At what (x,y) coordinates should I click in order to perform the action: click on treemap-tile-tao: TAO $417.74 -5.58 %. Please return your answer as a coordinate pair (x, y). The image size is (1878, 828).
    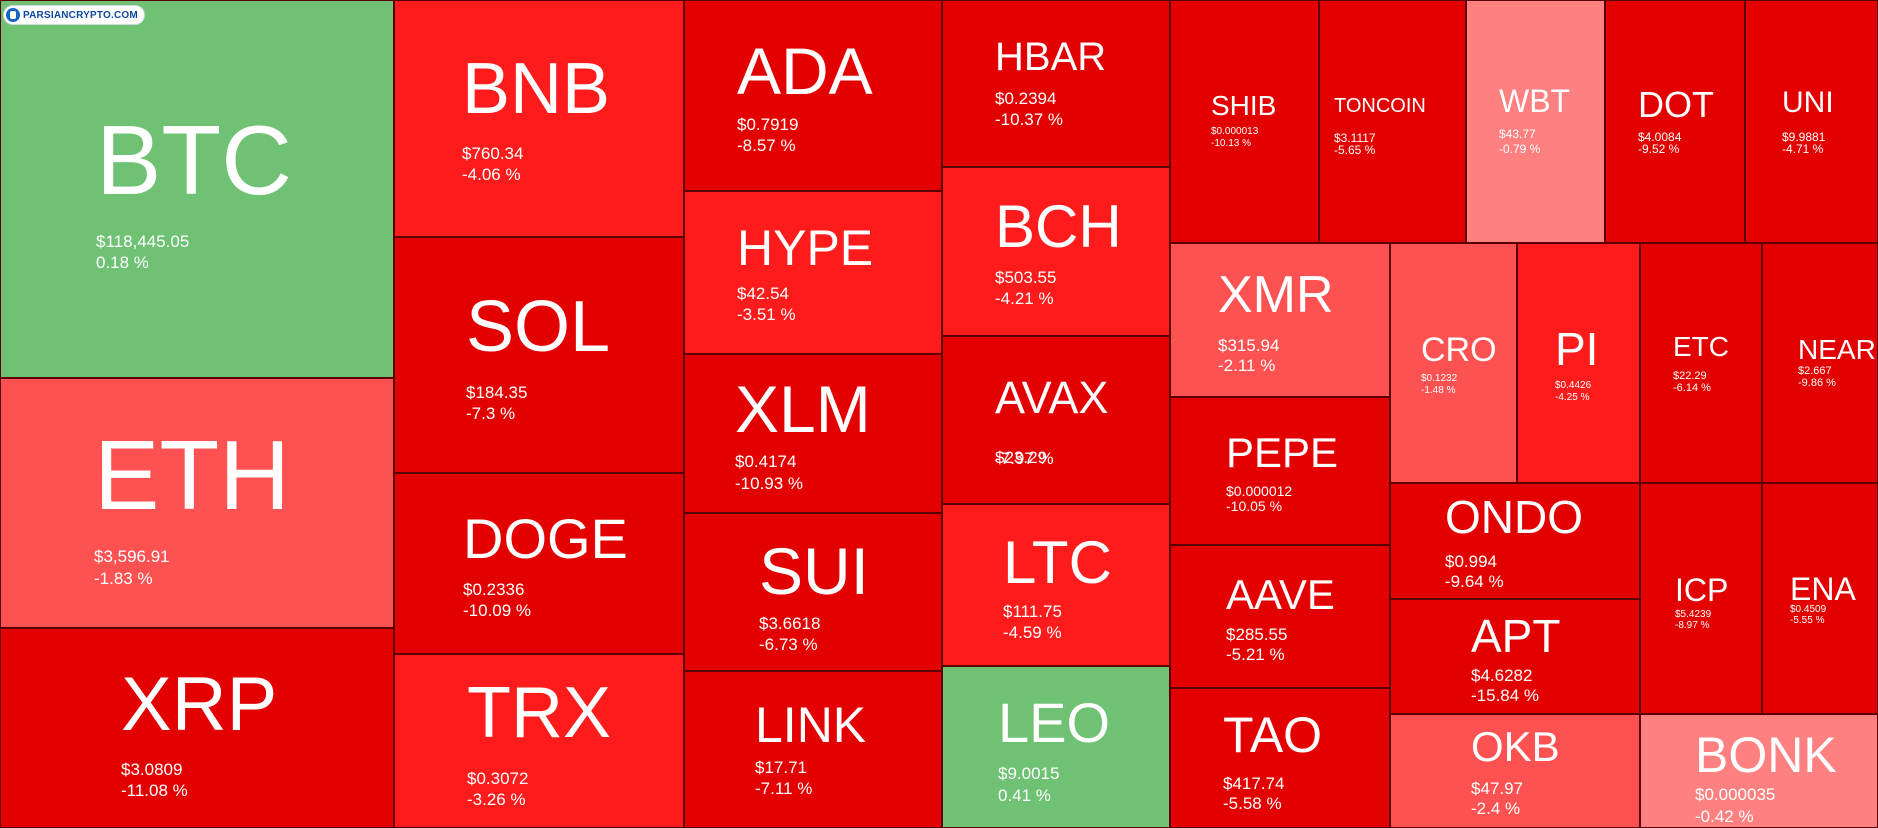
    Looking at the image, I should click on (1280, 758).